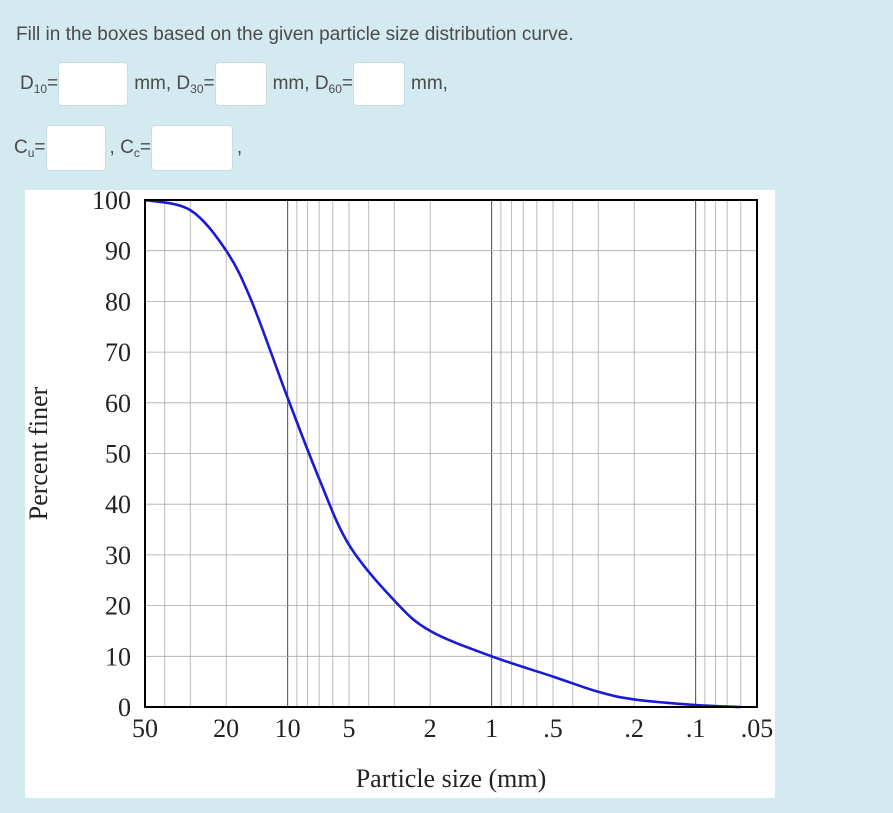  Describe the element at coordinates (451, 778) in the screenshot. I see `x-axis-label: Particle size (mm)` at that location.